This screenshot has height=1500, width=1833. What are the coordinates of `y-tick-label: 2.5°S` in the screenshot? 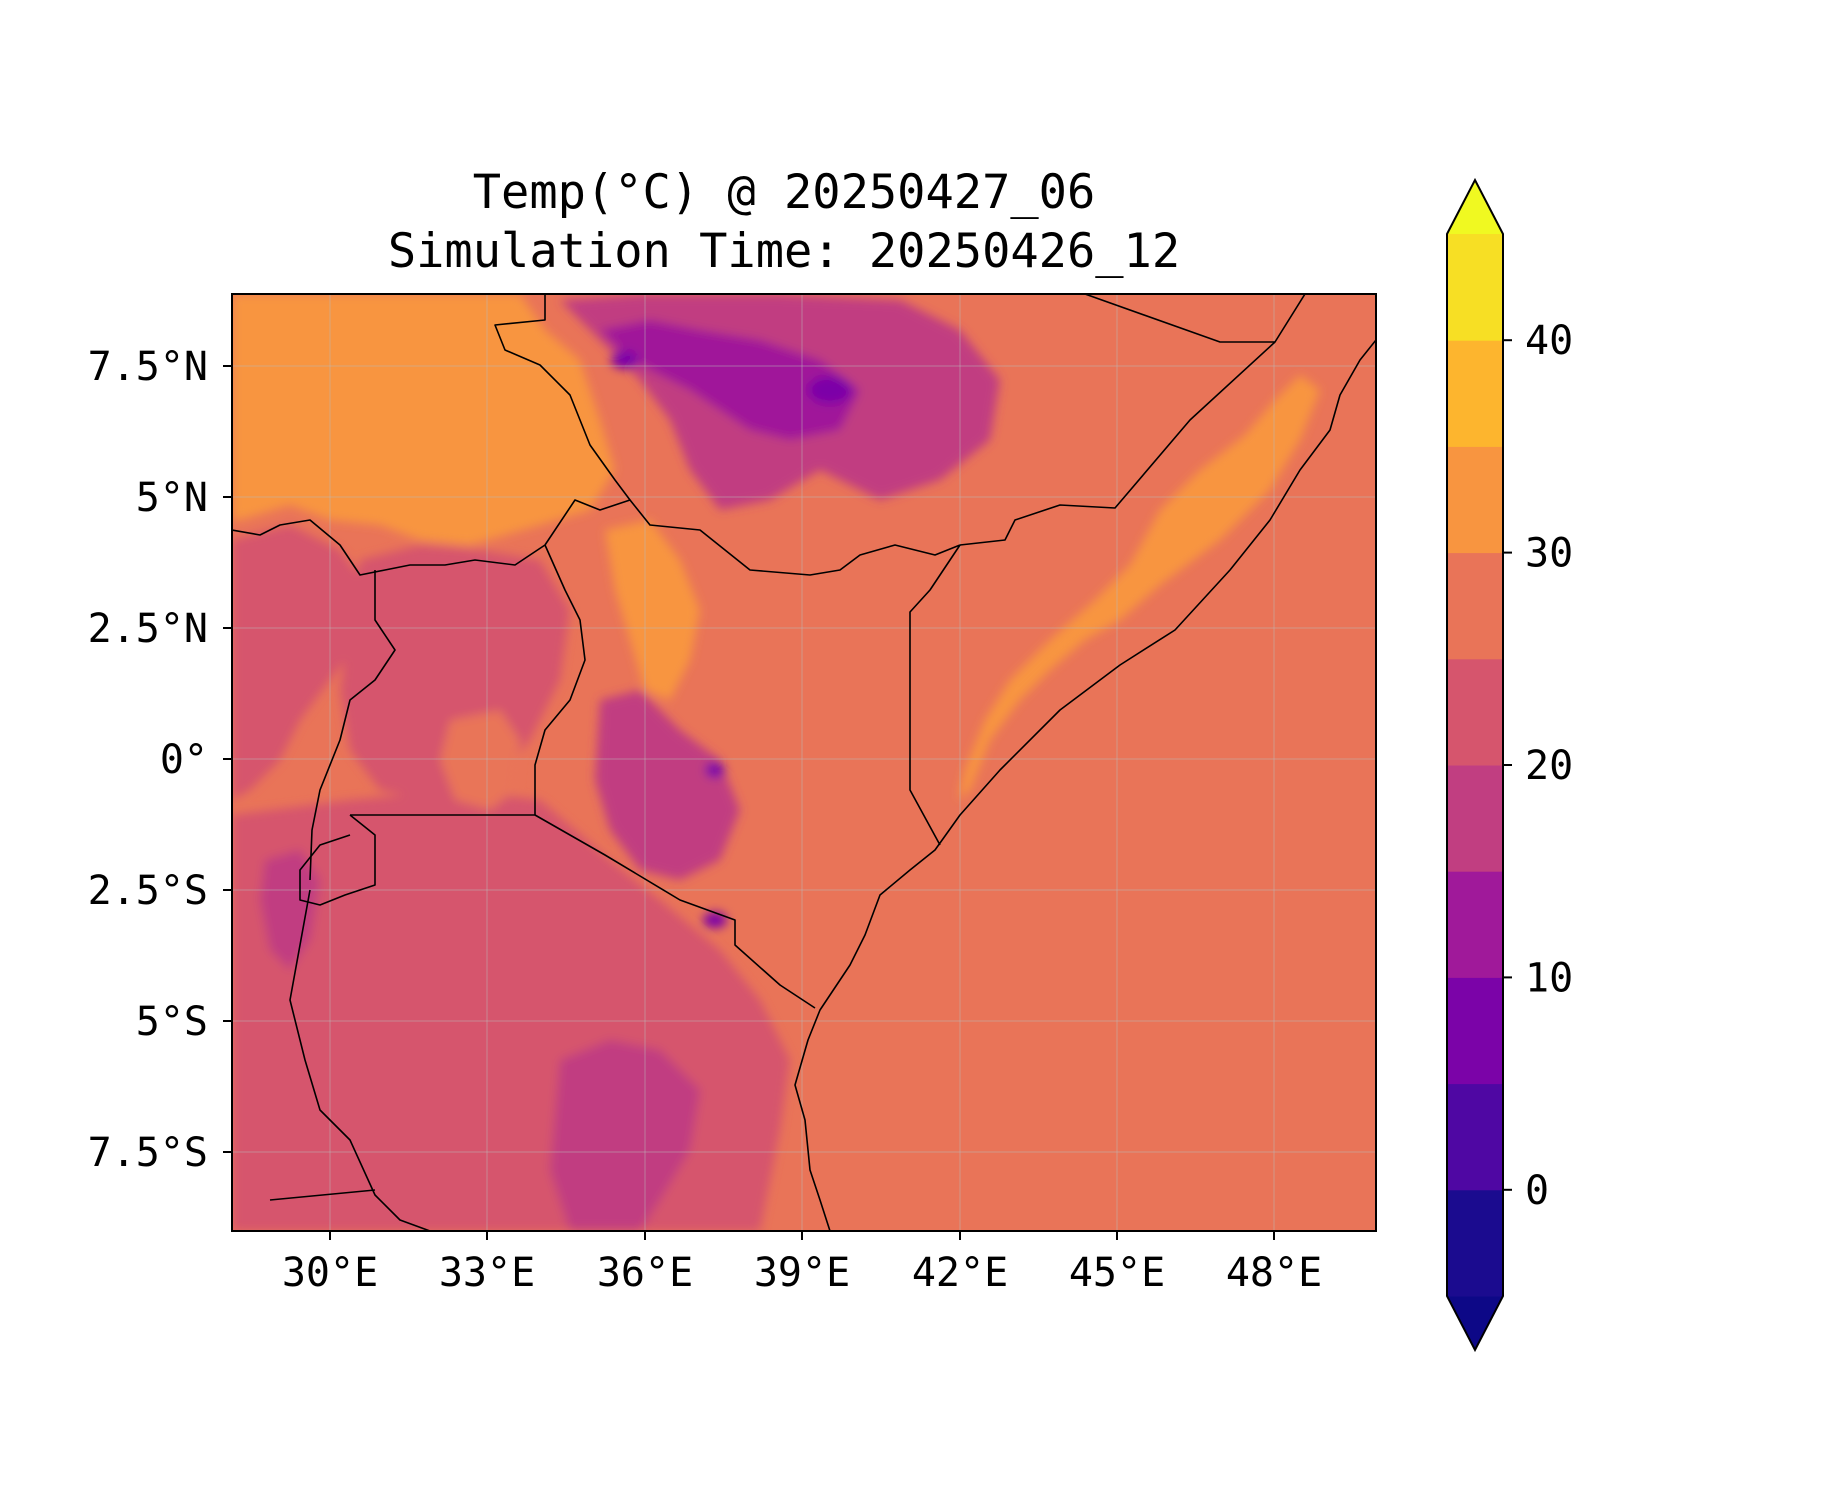 It's located at (148, 891).